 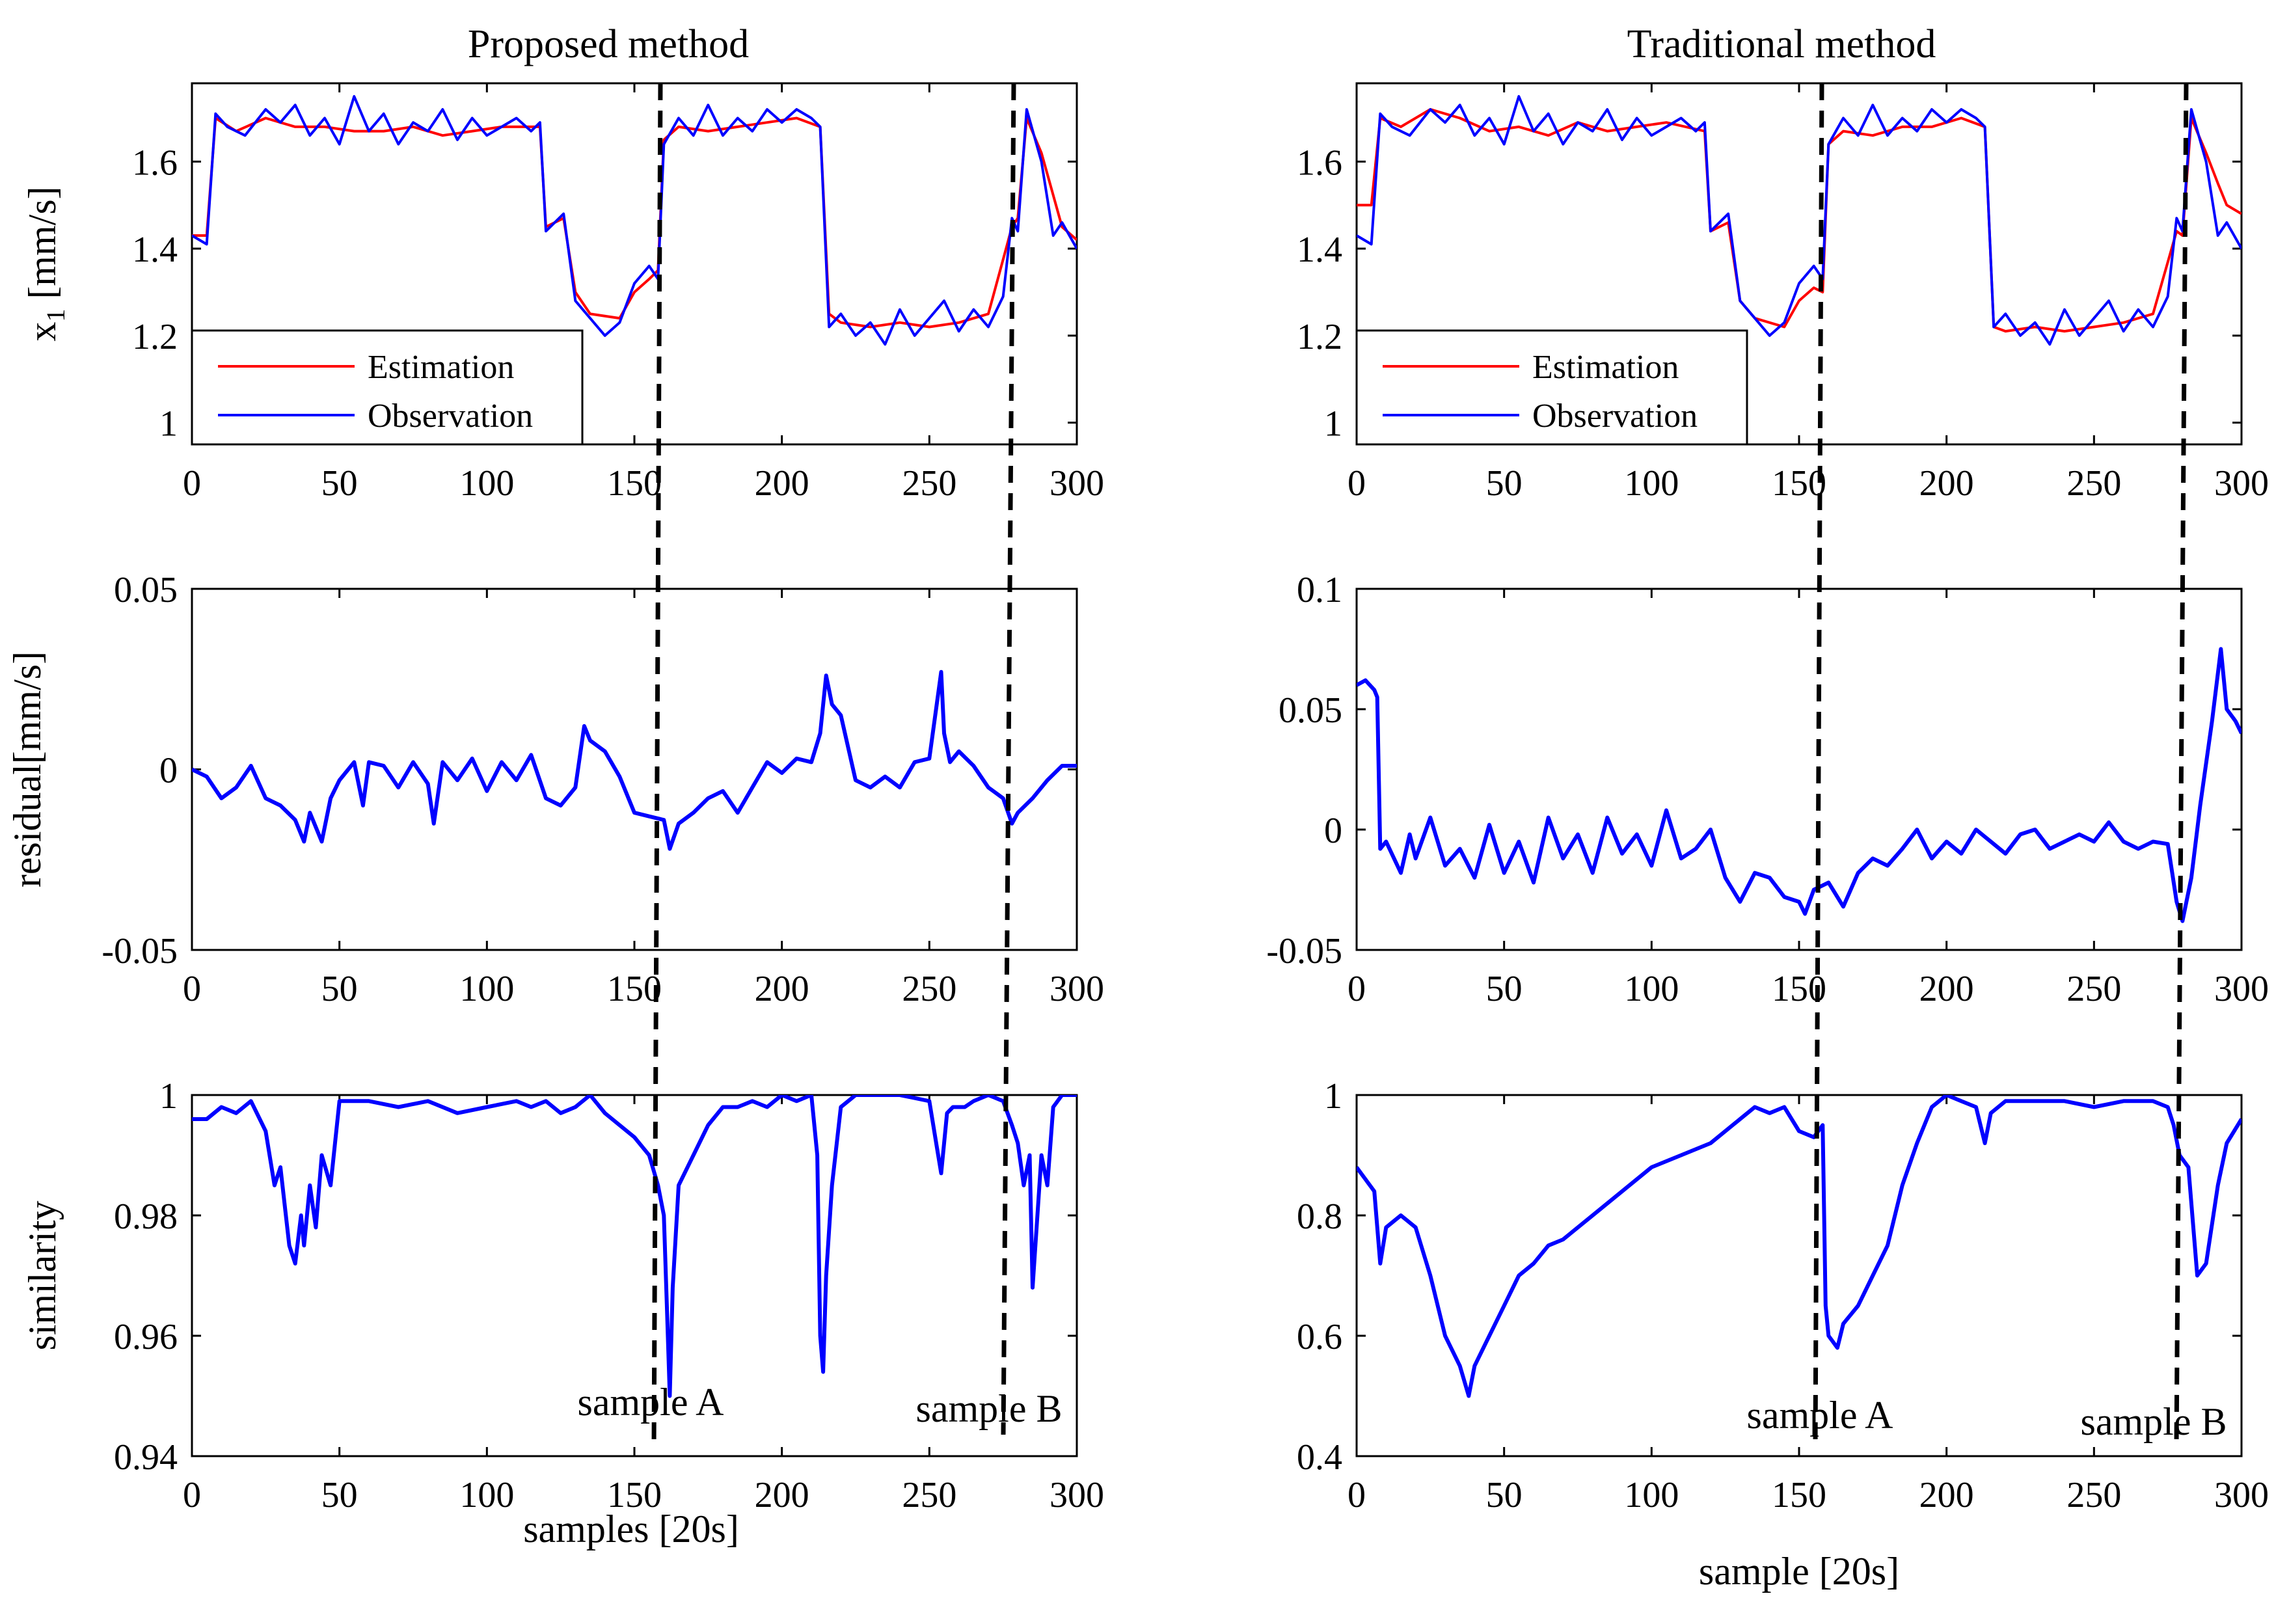 I want to click on y-tick-label: 1.6, so click(x=1319, y=162).